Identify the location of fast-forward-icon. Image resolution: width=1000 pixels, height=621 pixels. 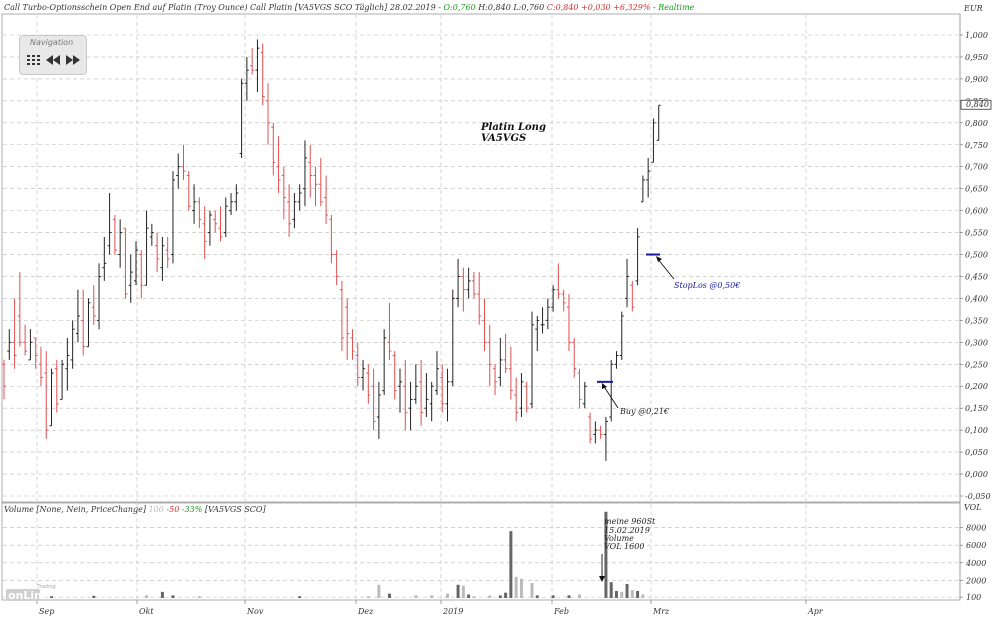
(73, 60).